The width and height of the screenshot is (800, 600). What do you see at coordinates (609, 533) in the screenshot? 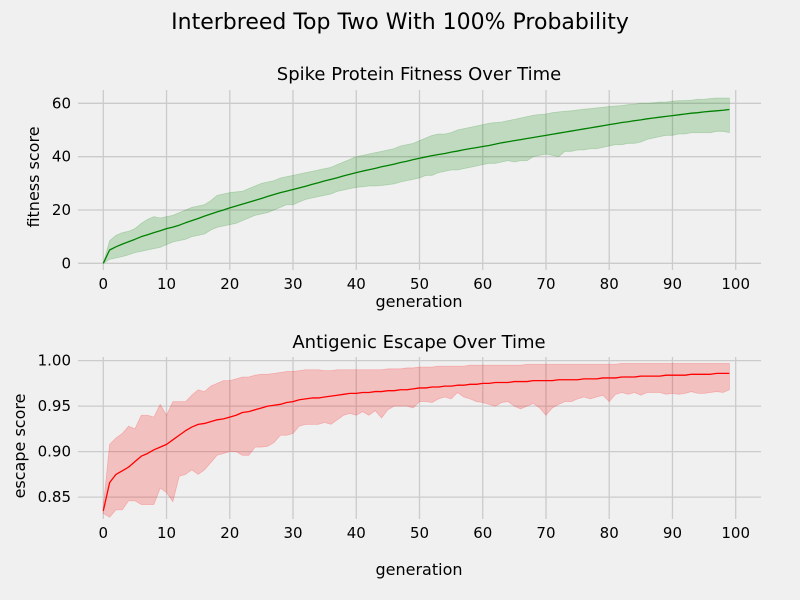
I see `escape-x-tick-label: 80` at bounding box center [609, 533].